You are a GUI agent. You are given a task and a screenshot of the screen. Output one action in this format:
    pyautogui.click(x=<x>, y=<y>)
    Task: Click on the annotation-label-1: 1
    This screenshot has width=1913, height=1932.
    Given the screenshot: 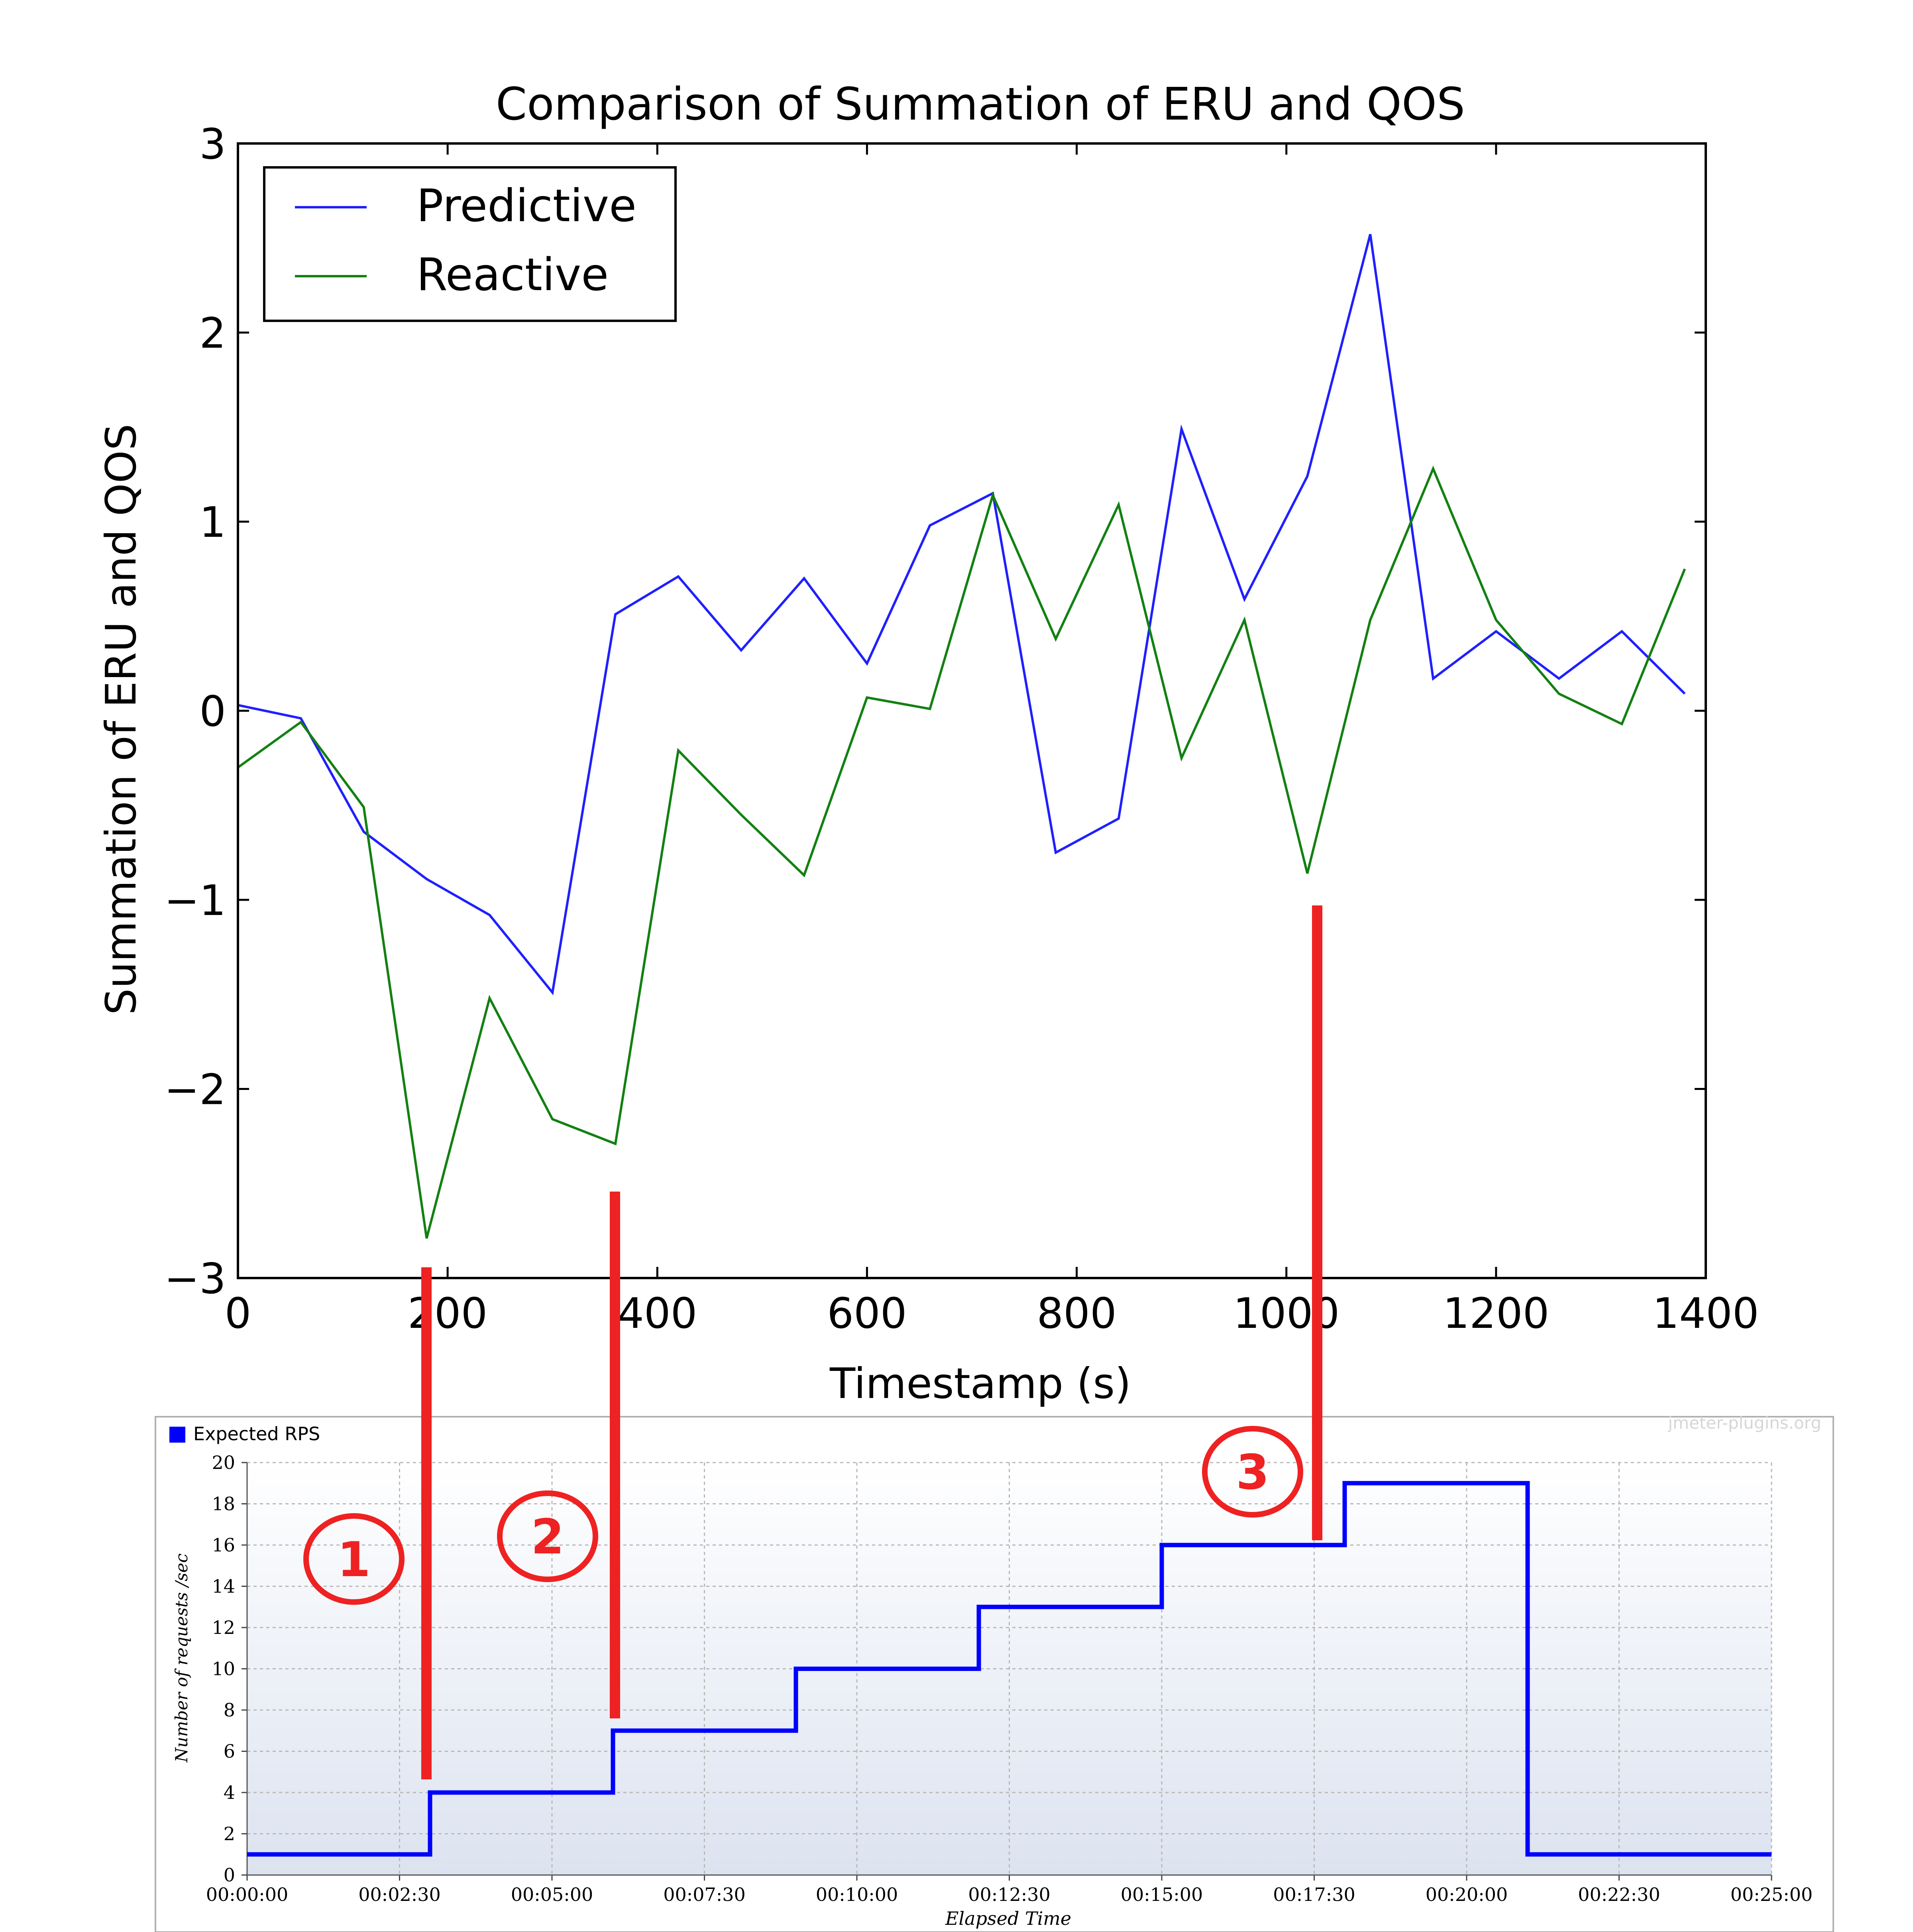 What is the action you would take?
    pyautogui.click(x=354, y=1560)
    